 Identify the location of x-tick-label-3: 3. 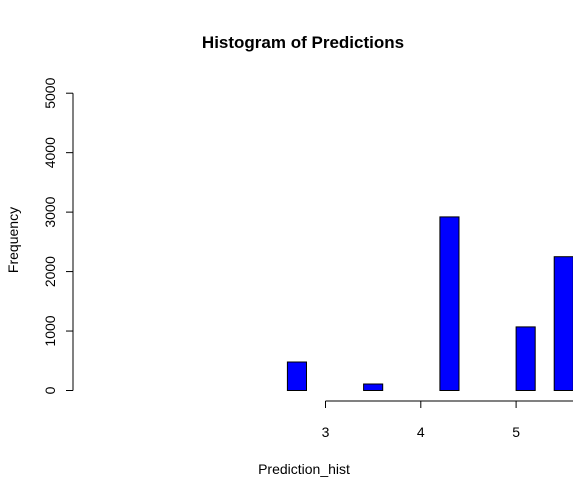
(326, 432).